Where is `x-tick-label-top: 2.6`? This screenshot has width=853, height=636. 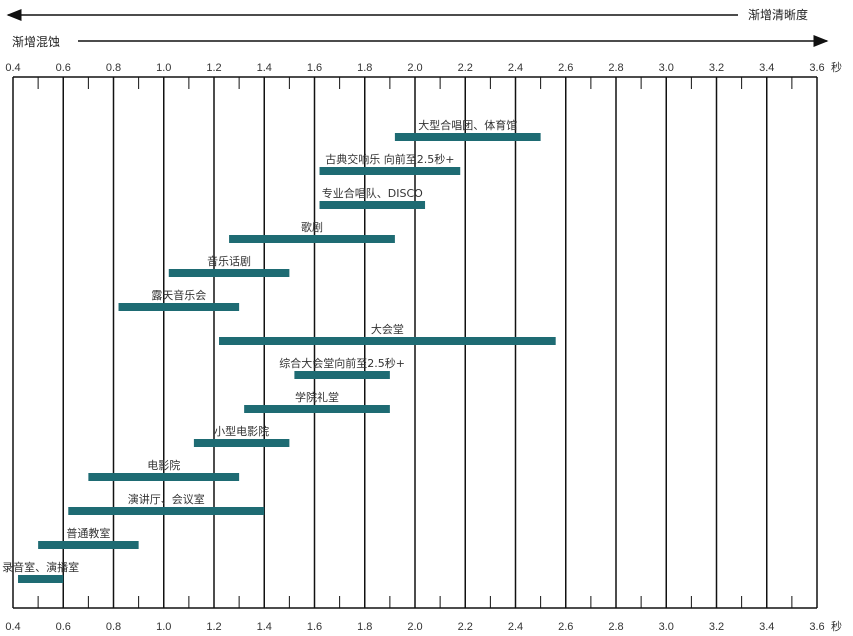 x-tick-label-top: 2.6 is located at coordinates (565, 68).